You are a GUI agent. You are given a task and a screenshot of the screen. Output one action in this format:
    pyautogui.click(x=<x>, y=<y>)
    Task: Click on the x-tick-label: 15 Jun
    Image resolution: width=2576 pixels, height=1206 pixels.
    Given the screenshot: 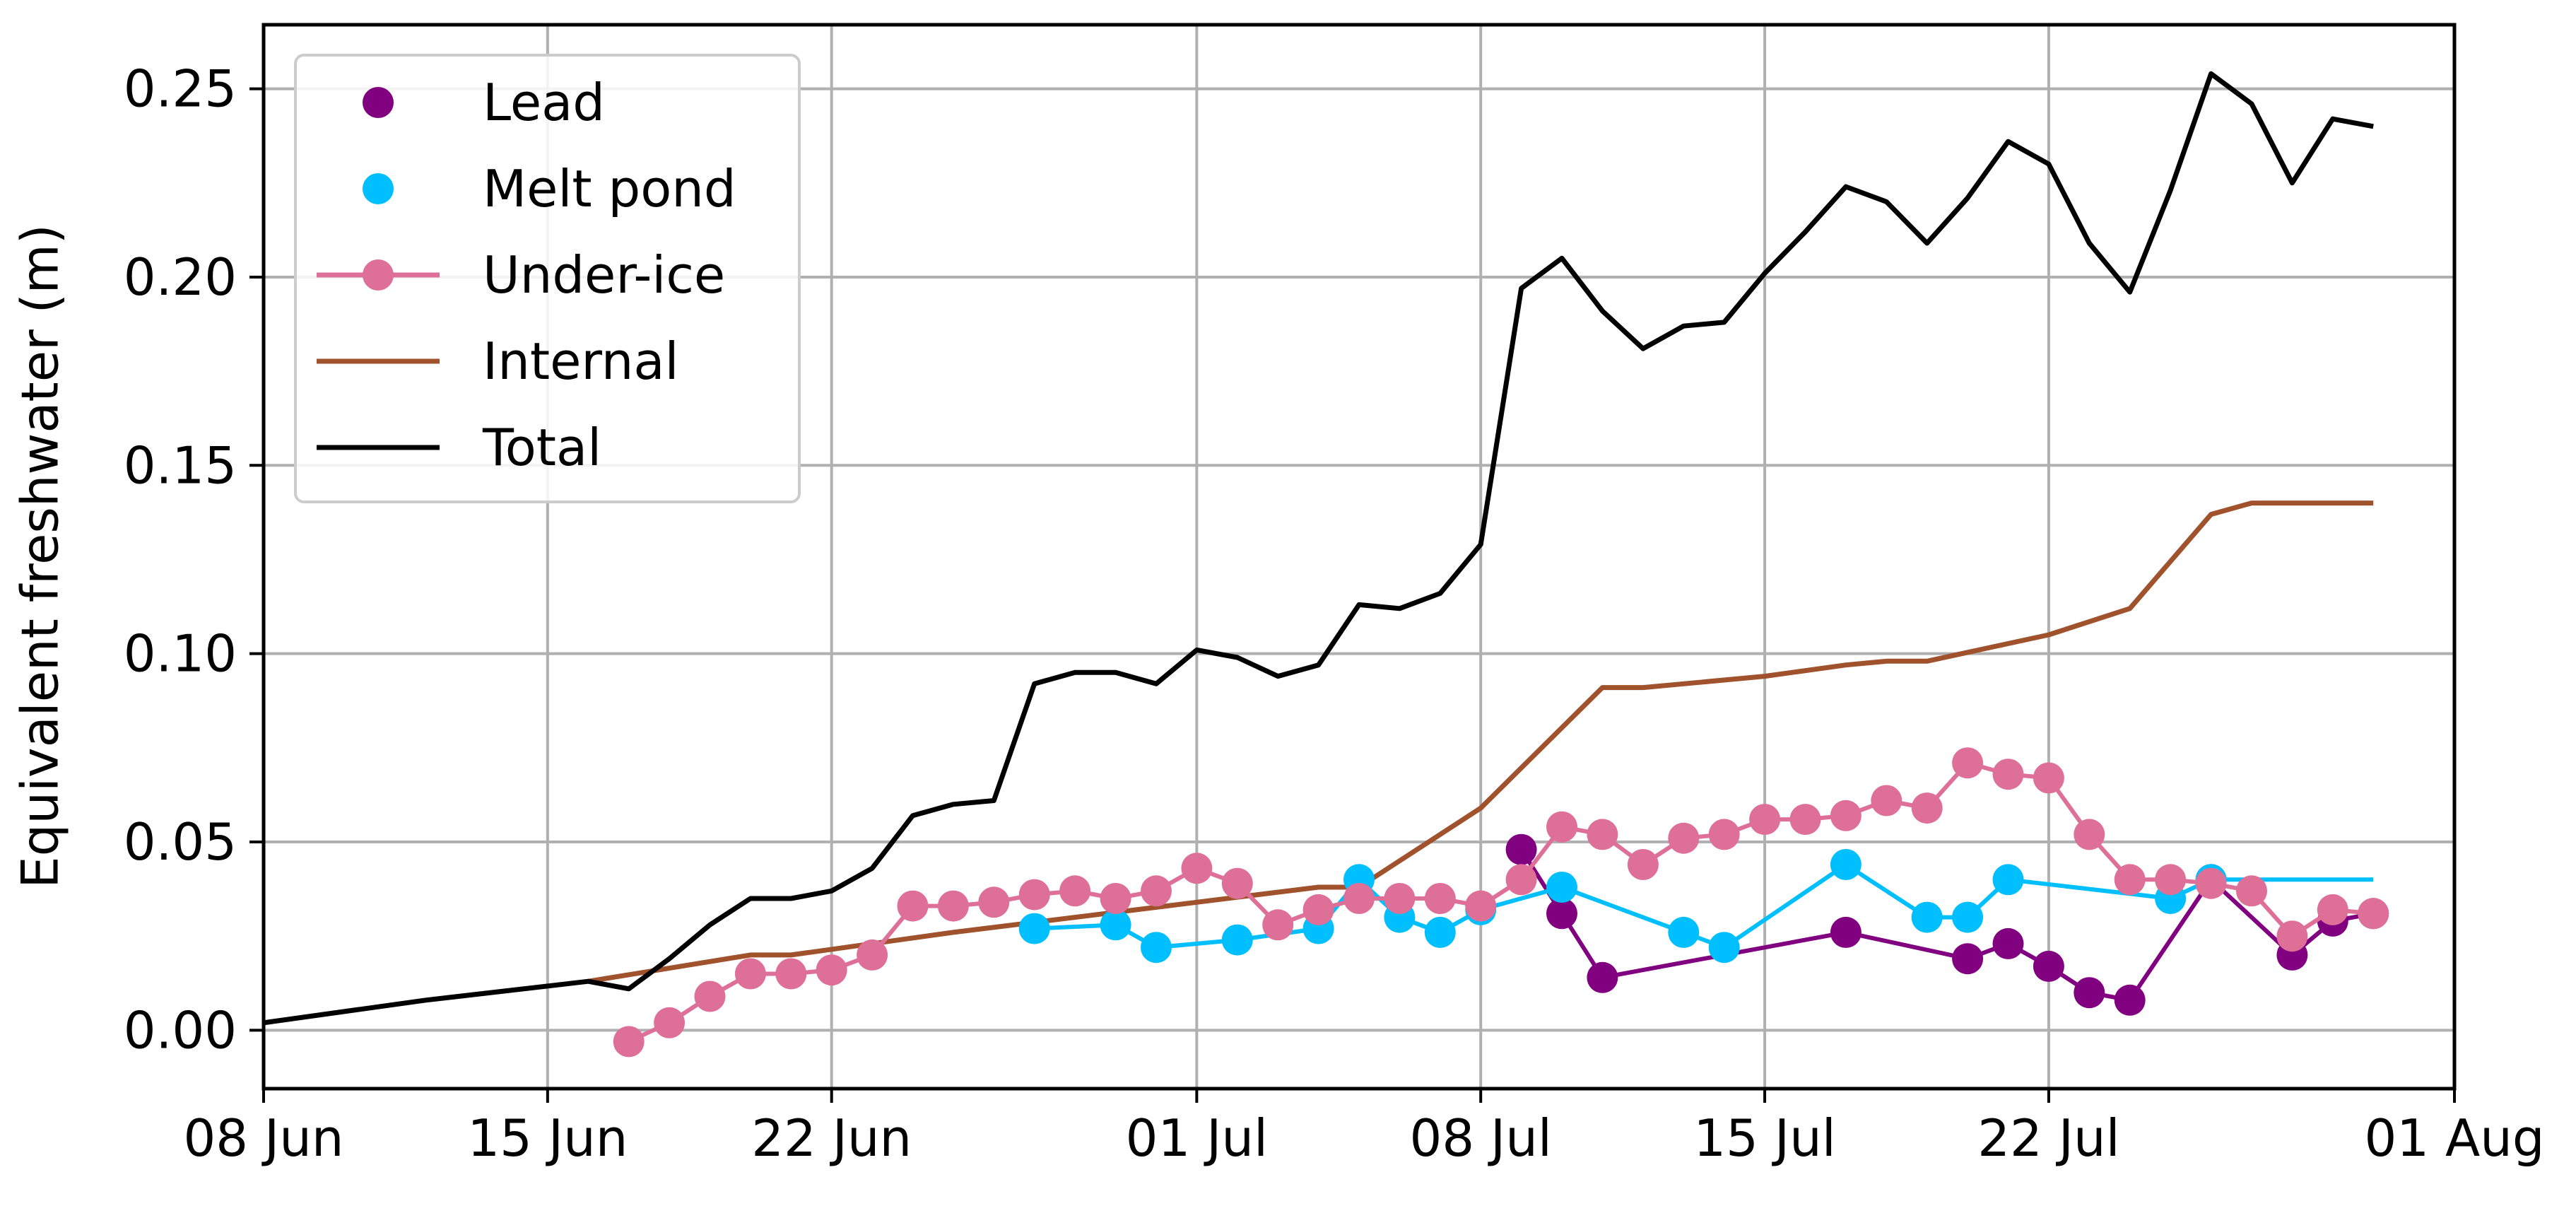 What is the action you would take?
    pyautogui.click(x=547, y=1138)
    